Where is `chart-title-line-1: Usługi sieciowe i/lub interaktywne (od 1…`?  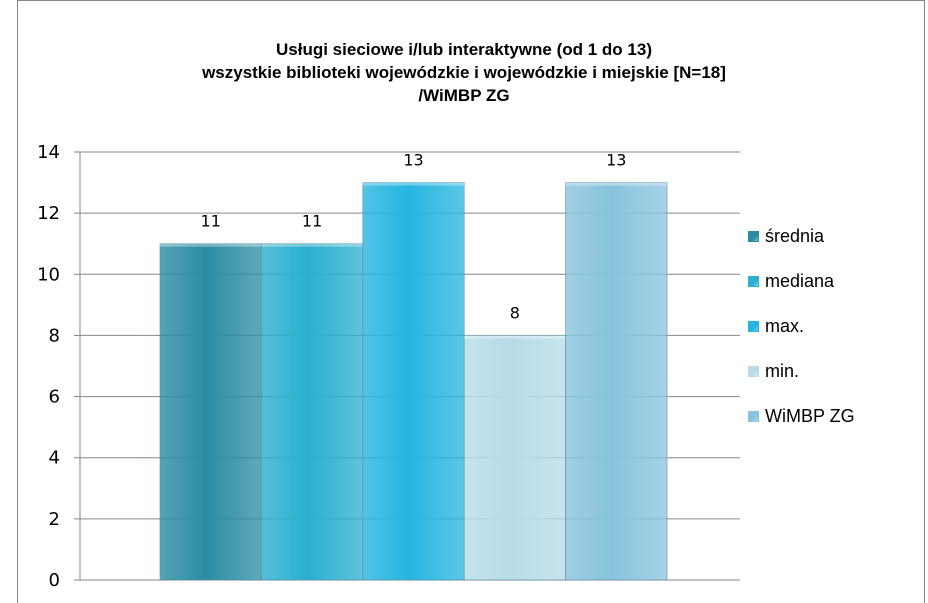
chart-title-line-1: Usługi sieciowe i/lub interaktywne (od 1… is located at coordinates (464, 49).